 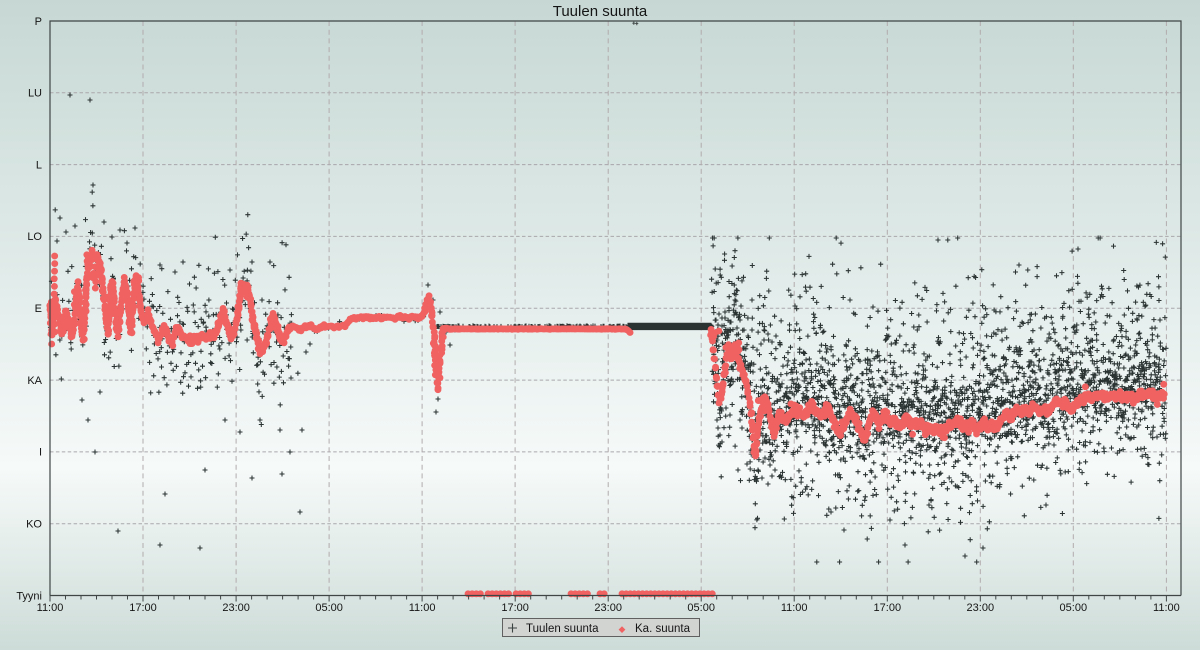 I want to click on svg-text: E, so click(x=38, y=309).